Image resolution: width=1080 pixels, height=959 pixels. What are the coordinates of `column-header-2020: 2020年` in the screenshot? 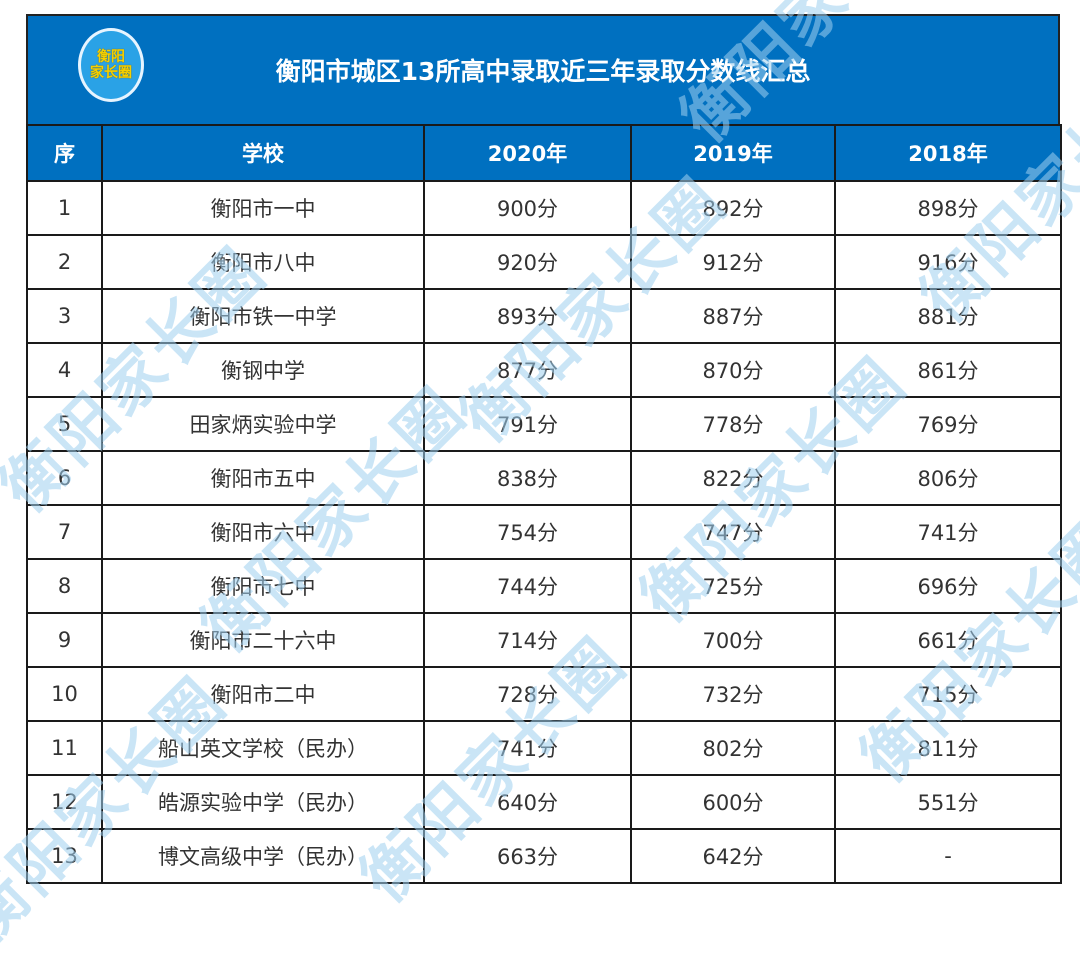 It's located at (527, 153).